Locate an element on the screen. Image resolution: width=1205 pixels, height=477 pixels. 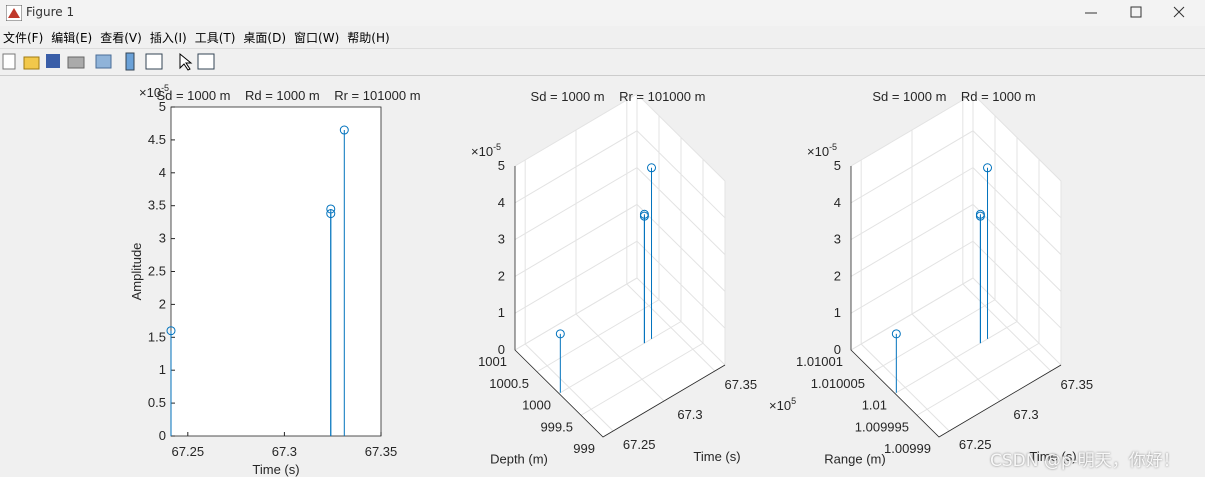
y-tick-label: 4 is located at coordinates (162, 172).